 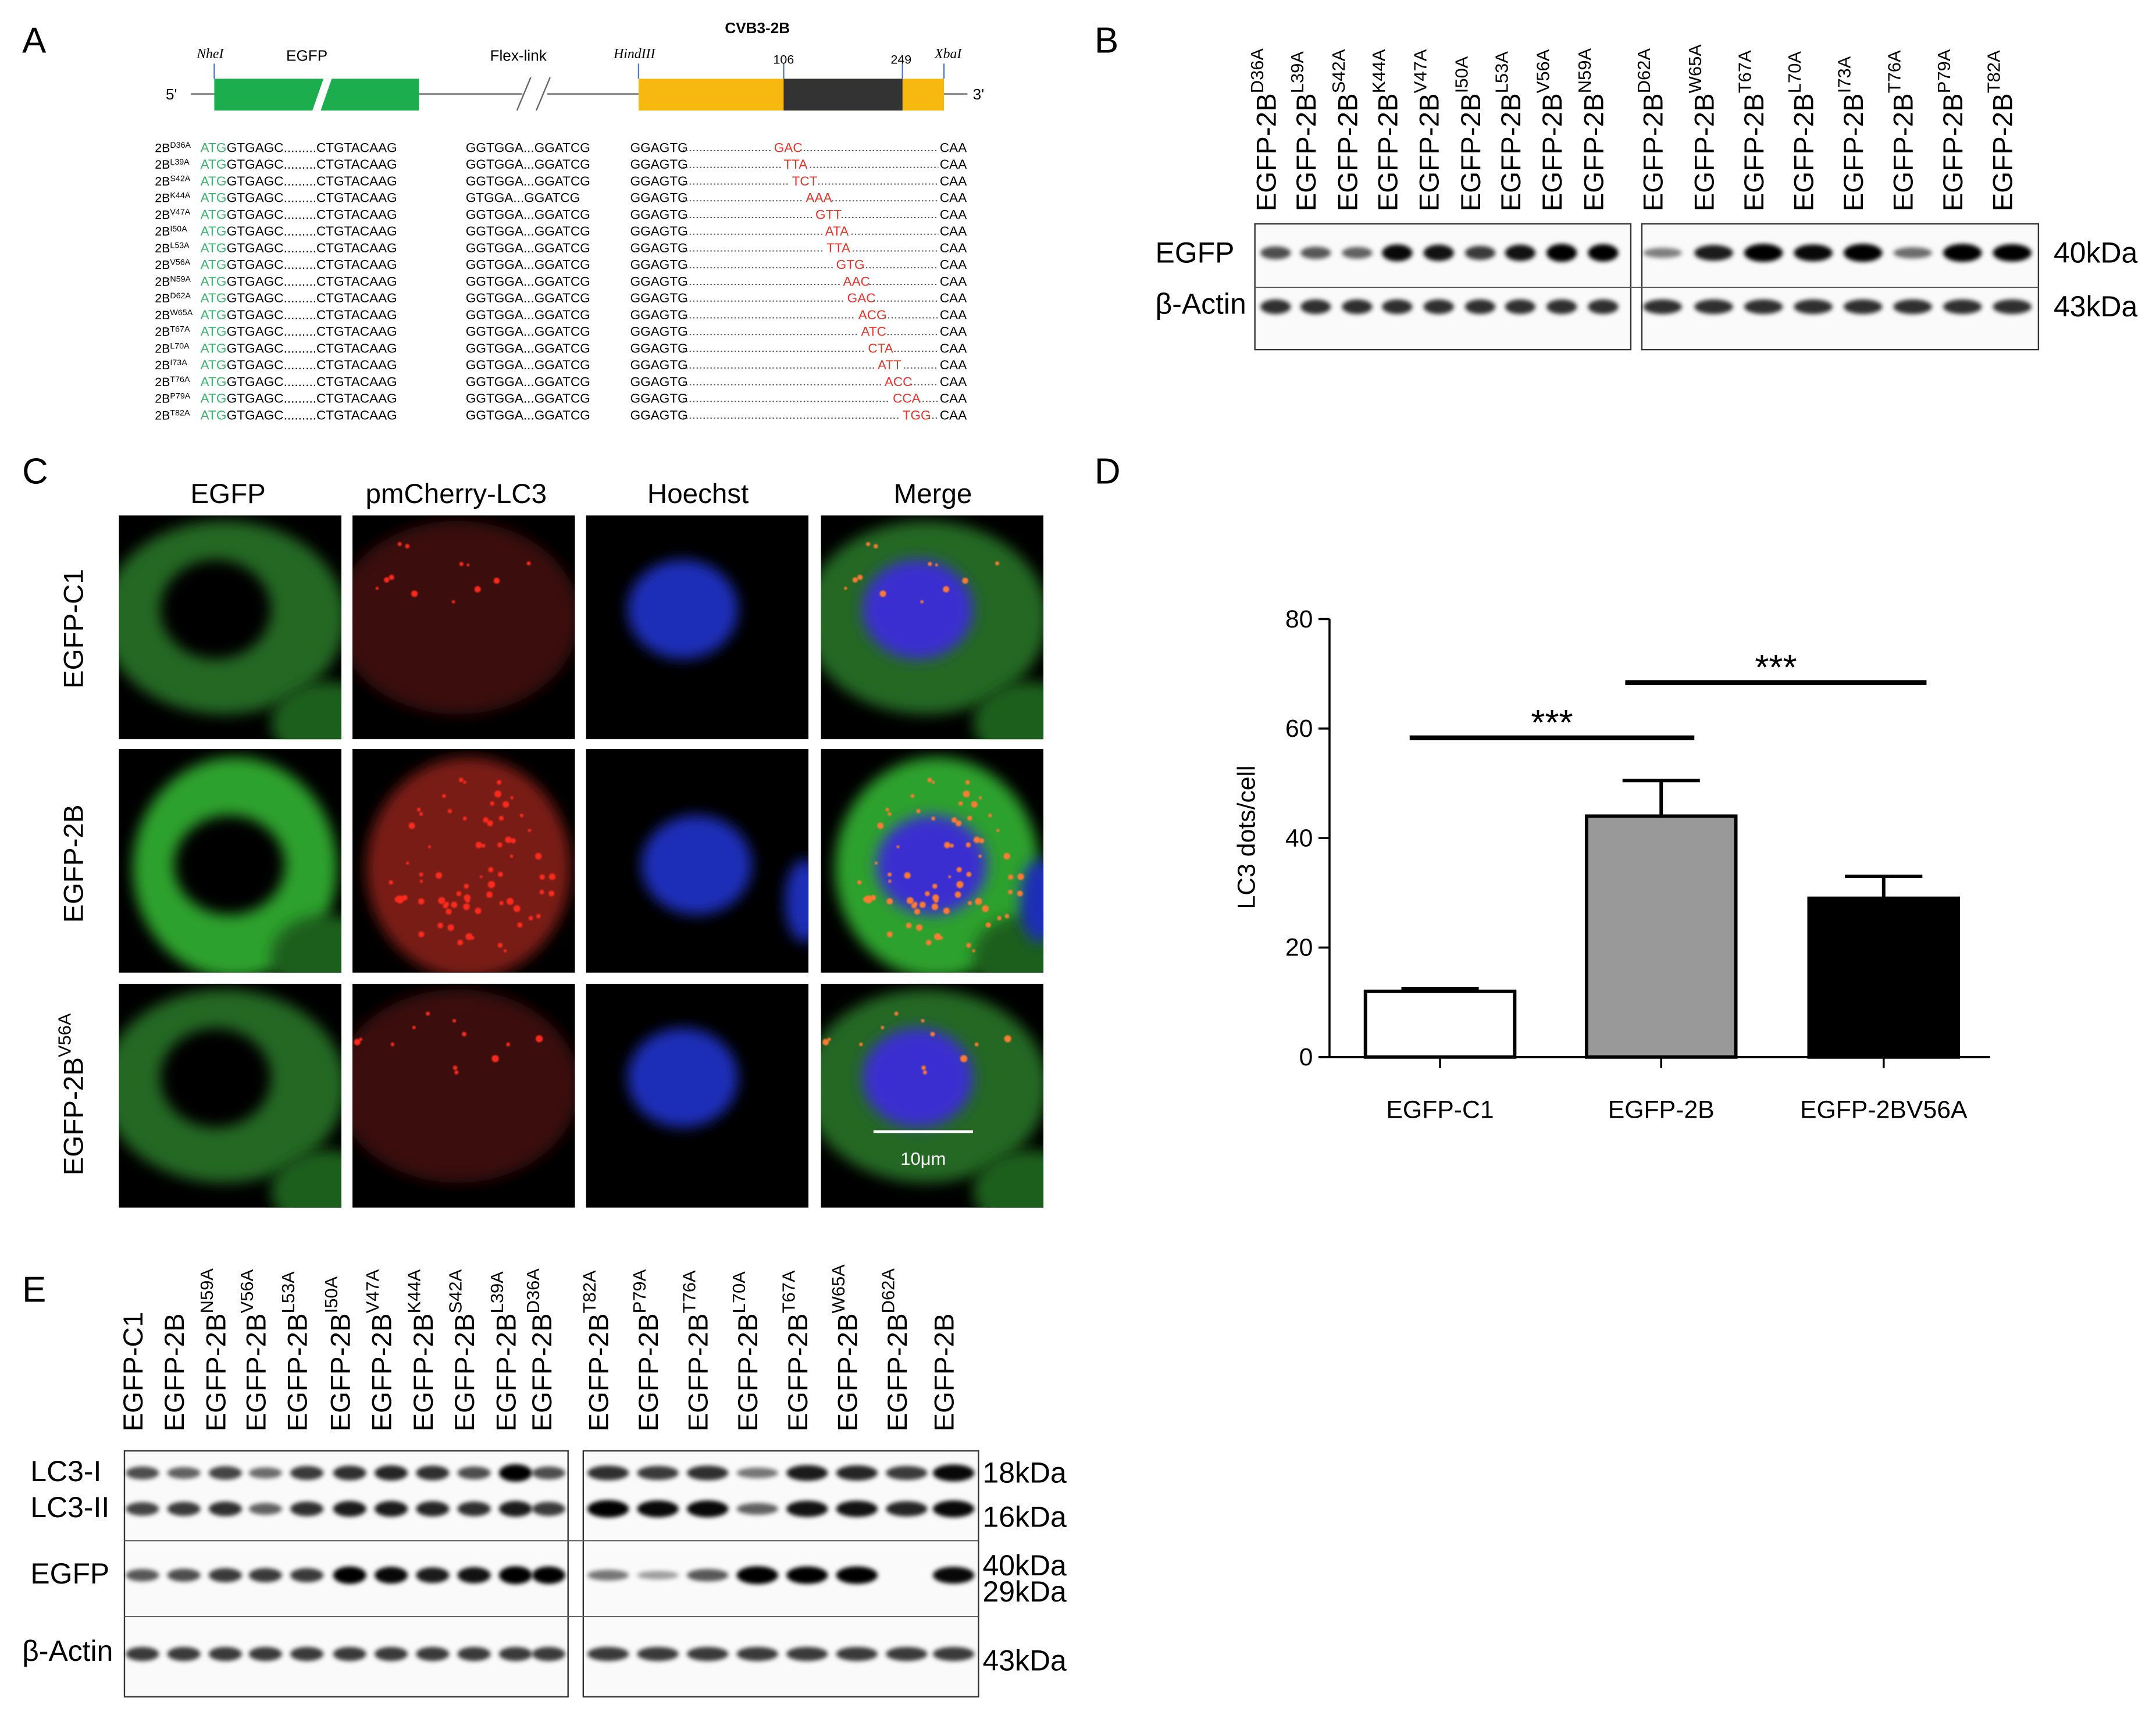 I want to click on cell-red, so click(x=468, y=865).